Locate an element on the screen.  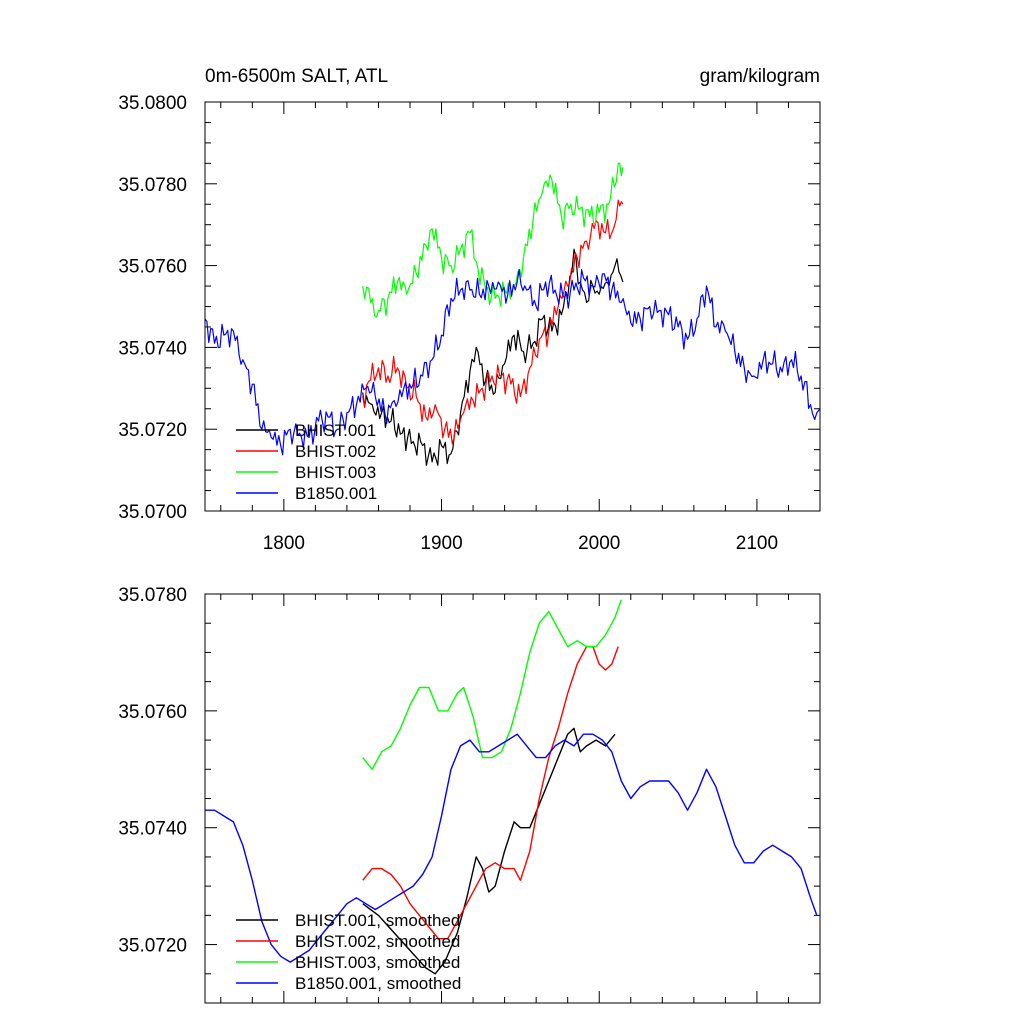
y-tick-label: 35.0800 is located at coordinates (152, 103).